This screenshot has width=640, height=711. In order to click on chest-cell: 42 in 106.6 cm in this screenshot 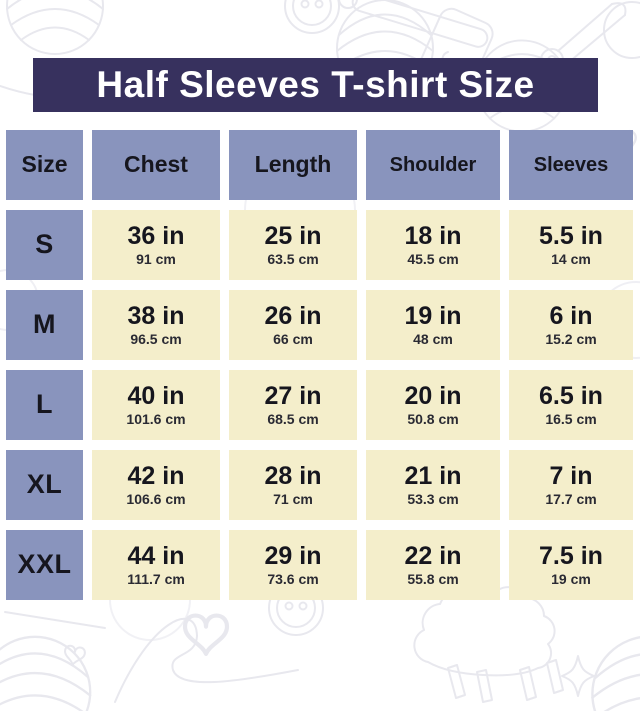, I will do `click(156, 485)`.